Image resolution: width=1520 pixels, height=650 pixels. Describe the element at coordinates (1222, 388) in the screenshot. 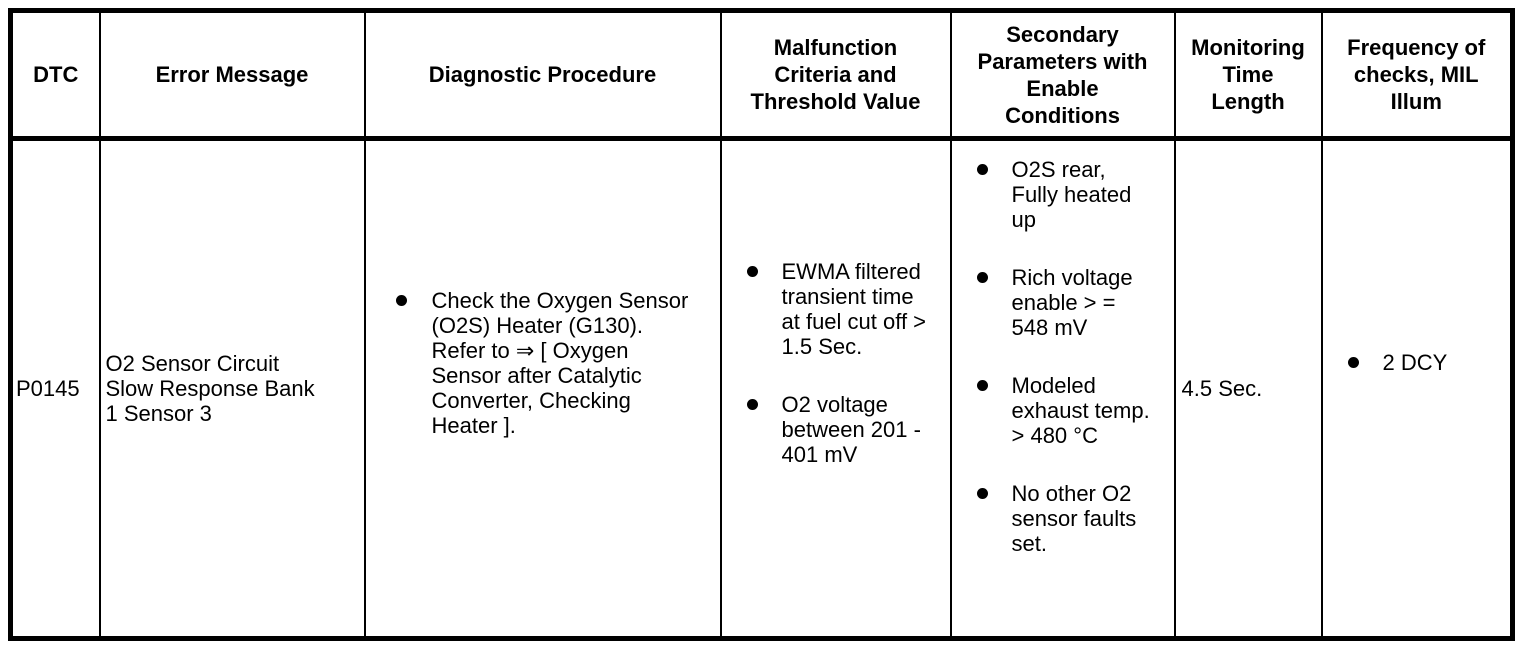

I see `monitoring-time-text: 4.5 Sec.` at that location.